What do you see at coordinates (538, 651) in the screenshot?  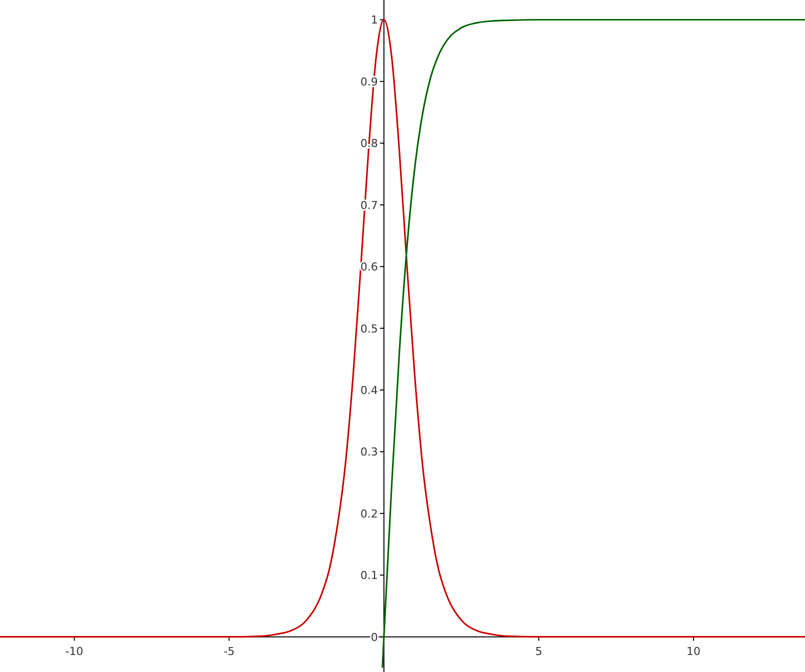 I see `x-tick-label: 5` at bounding box center [538, 651].